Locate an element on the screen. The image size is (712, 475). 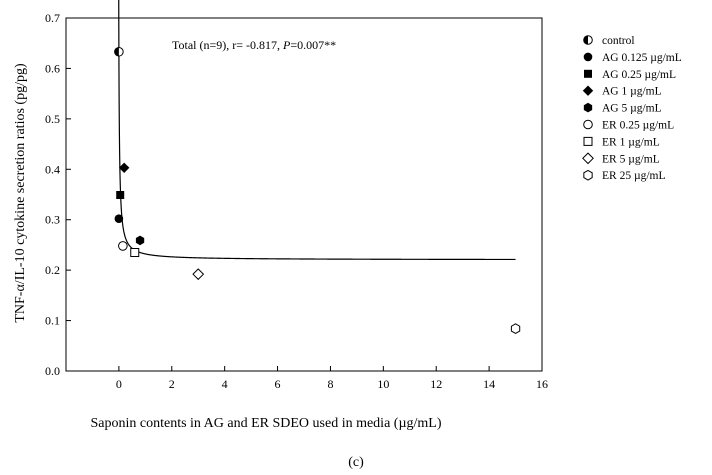
y-tick-label: 0.7 is located at coordinates (52, 18).